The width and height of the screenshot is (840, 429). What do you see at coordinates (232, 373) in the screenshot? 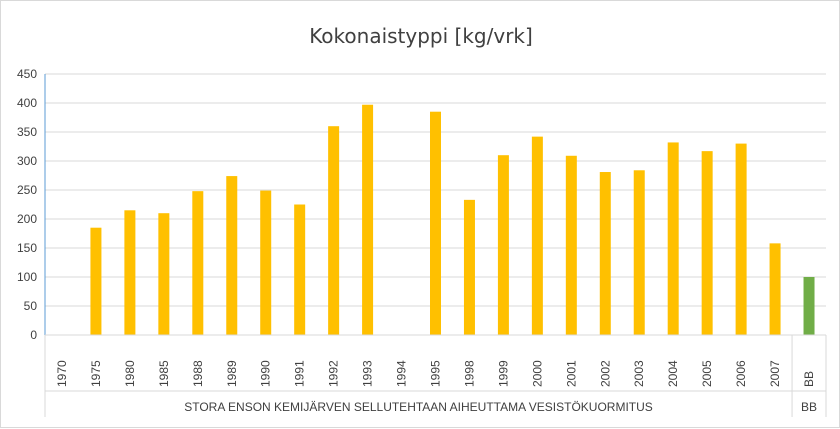
I see `x-tick-label: 1989` at bounding box center [232, 373].